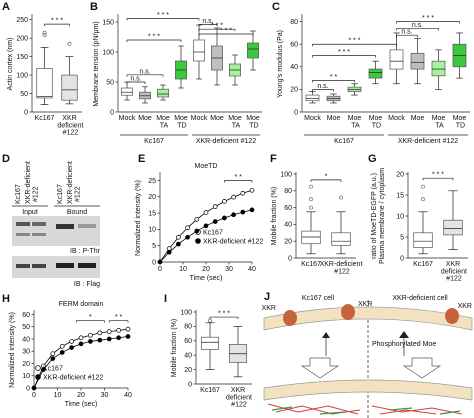  What do you see at coordinates (233, 241) in the screenshot?
I see `legend-label: XKR-deficient #122` at bounding box center [233, 241].